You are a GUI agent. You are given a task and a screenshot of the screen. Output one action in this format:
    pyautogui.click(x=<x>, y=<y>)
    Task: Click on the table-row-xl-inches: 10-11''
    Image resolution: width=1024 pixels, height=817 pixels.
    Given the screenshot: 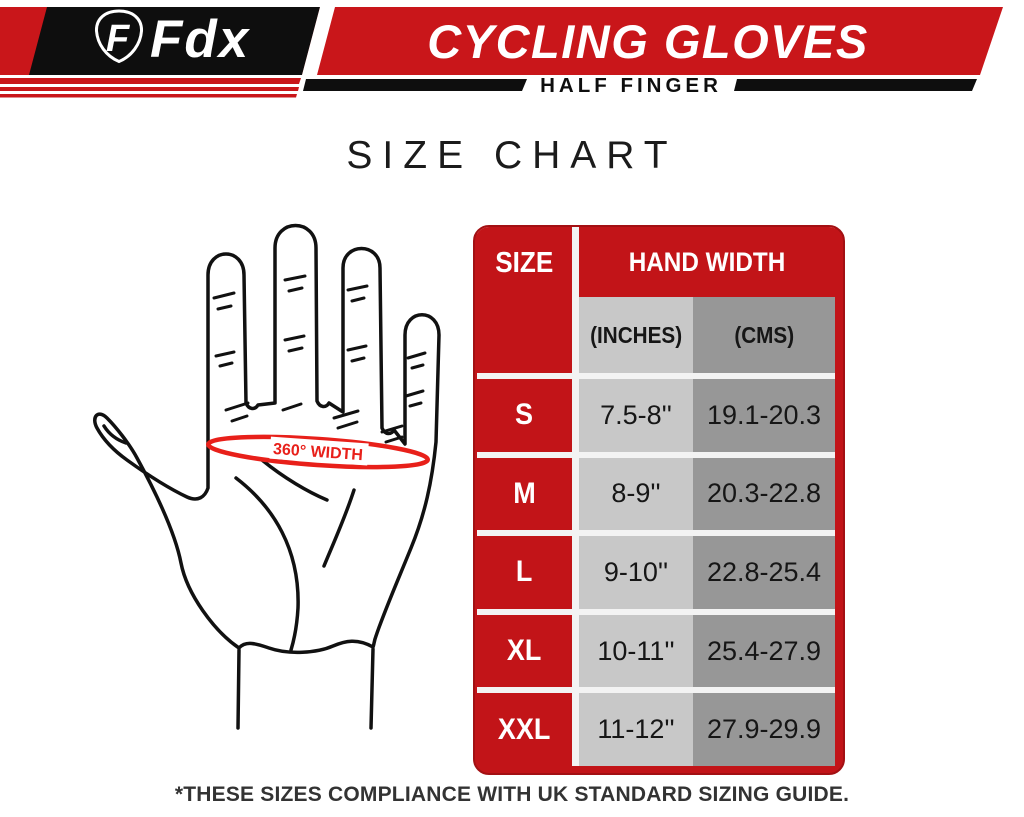 What is the action you would take?
    pyautogui.click(x=636, y=651)
    